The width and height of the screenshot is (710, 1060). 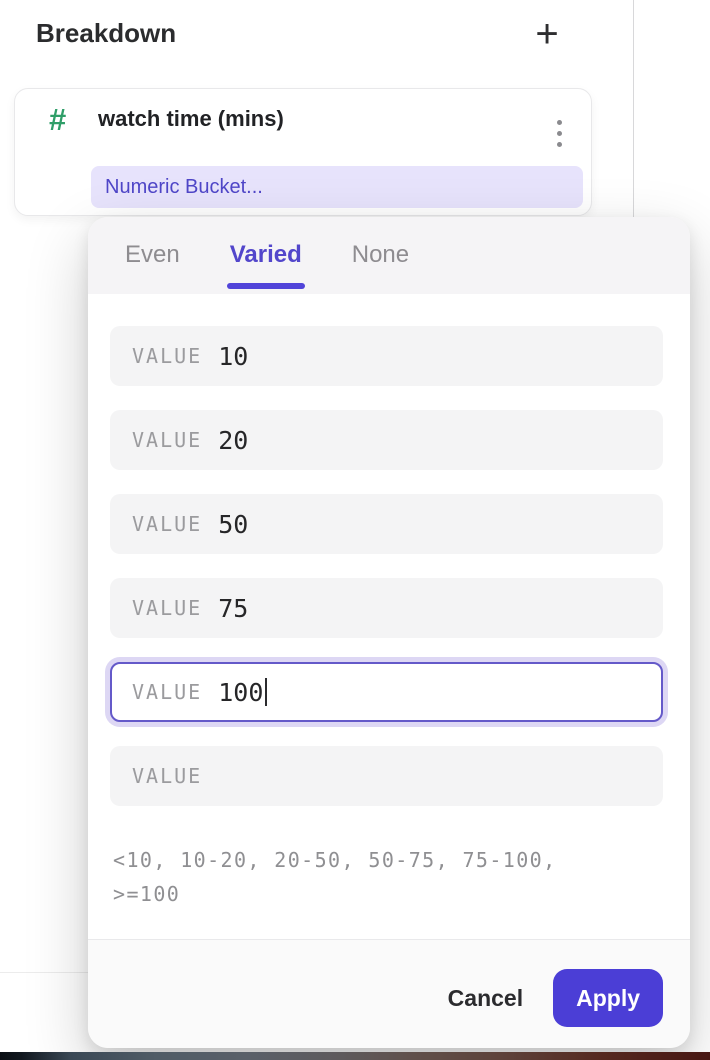 I want to click on background-chart-edge, so click(x=355, y=1056).